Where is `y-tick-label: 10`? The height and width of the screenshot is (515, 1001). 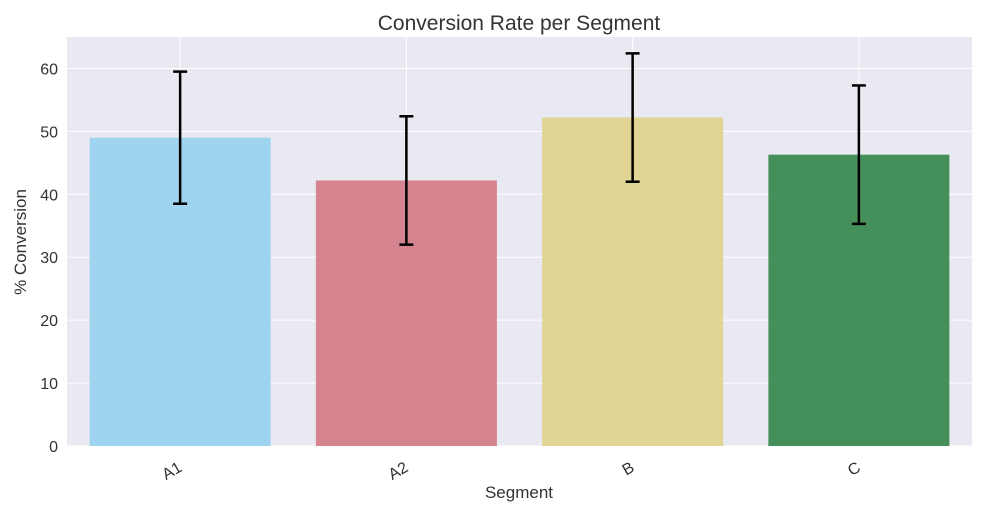
y-tick-label: 10 is located at coordinates (49, 384).